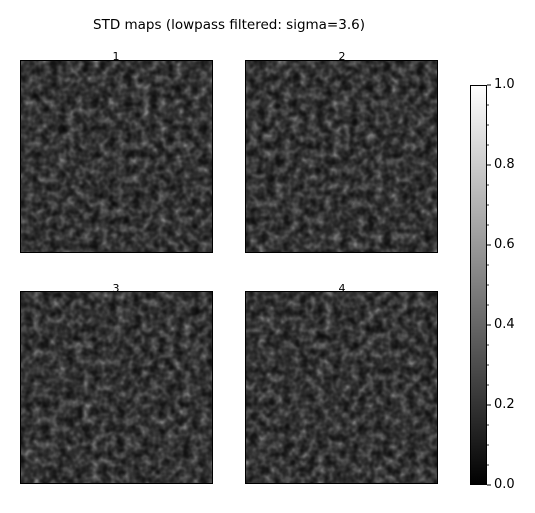 This screenshot has height=513, width=535. I want to click on colorbar-tick-label: 0.0, so click(504, 484).